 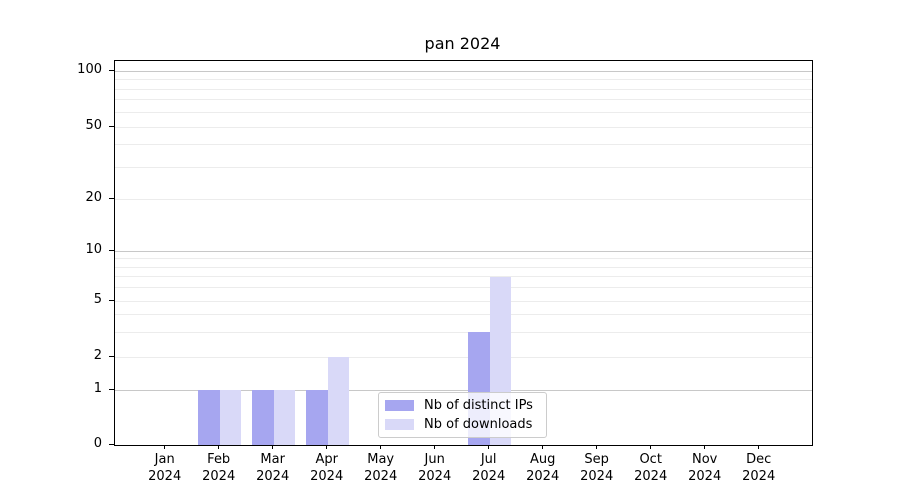 What do you see at coordinates (219, 468) in the screenshot?
I see `x-tick-label: Feb 2024` at bounding box center [219, 468].